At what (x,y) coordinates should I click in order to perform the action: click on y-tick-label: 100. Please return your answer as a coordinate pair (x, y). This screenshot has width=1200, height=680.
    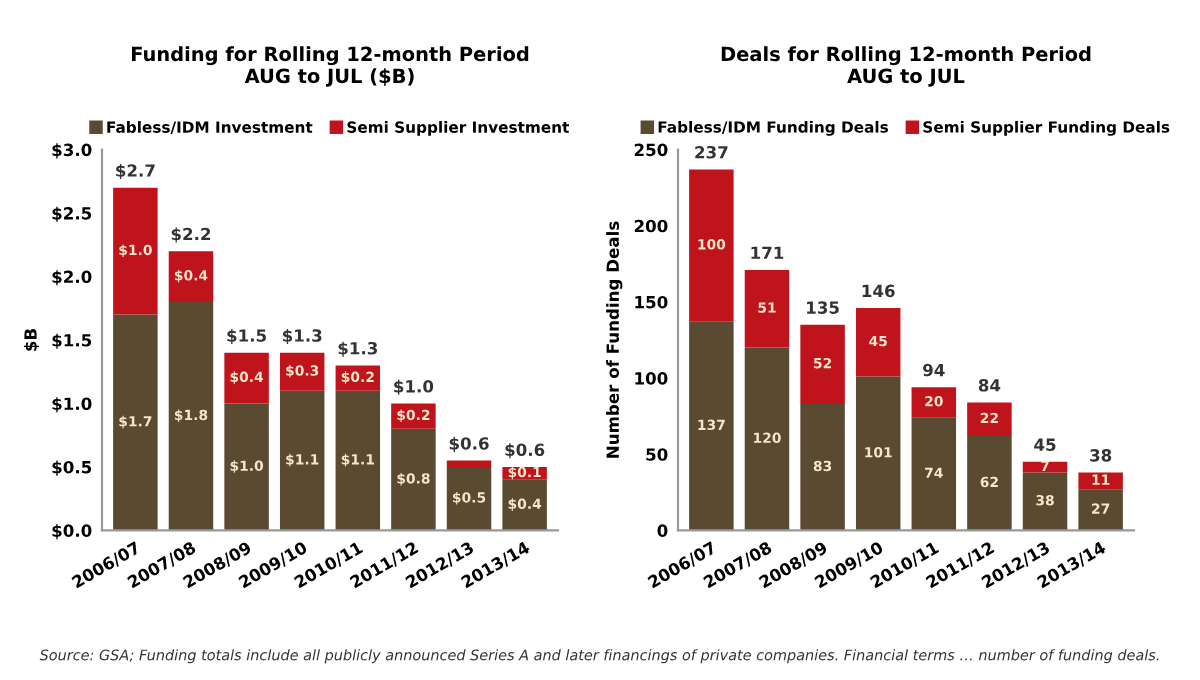
    Looking at the image, I should click on (651, 378).